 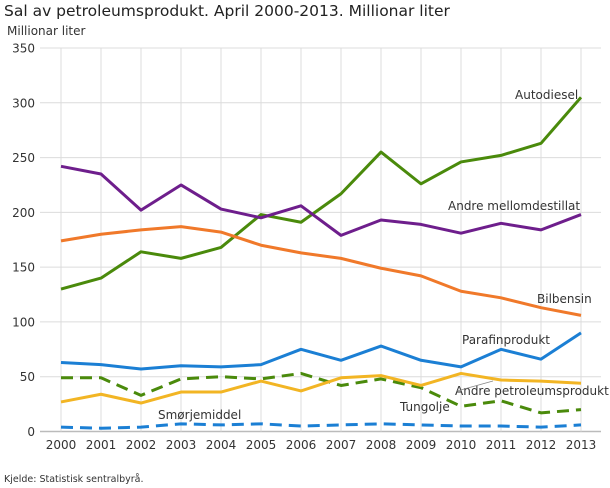 What do you see at coordinates (23, 103) in the screenshot?
I see `y-tick-label: 300` at bounding box center [23, 103].